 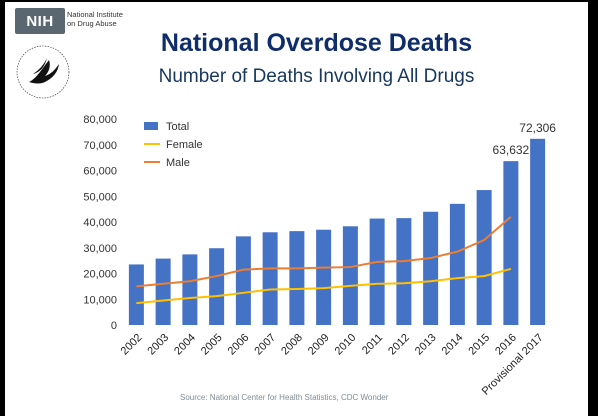 I want to click on x-tick-label: 2010, so click(x=346, y=345).